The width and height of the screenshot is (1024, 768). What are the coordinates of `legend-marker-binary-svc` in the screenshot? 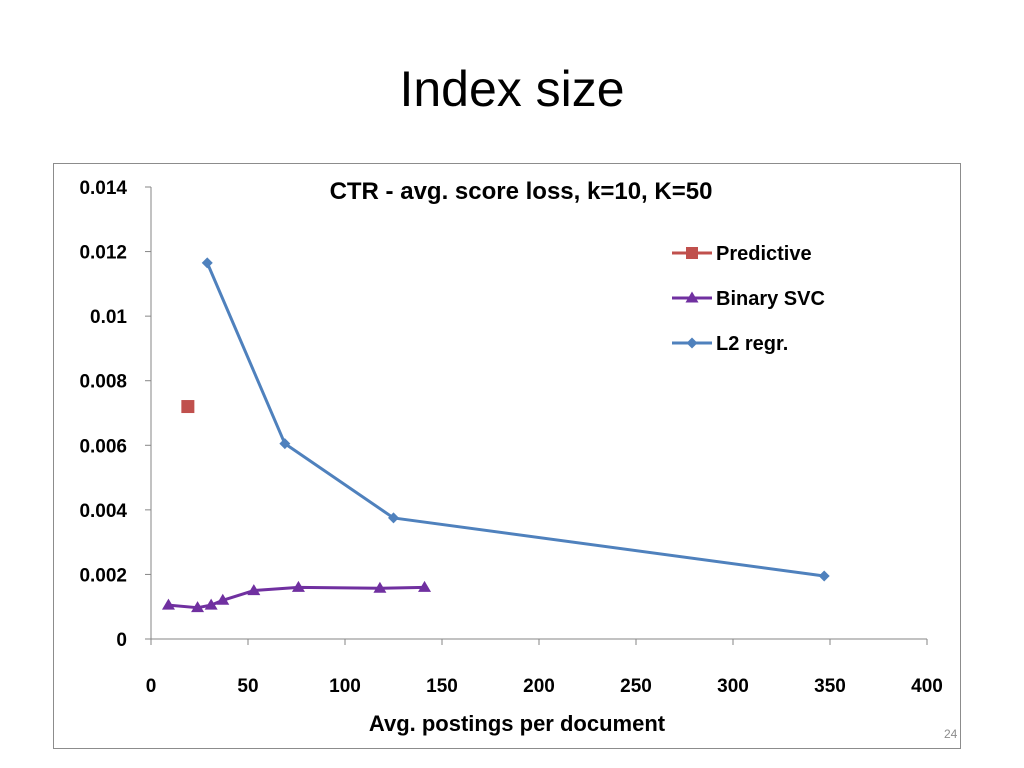 It's located at (692, 297).